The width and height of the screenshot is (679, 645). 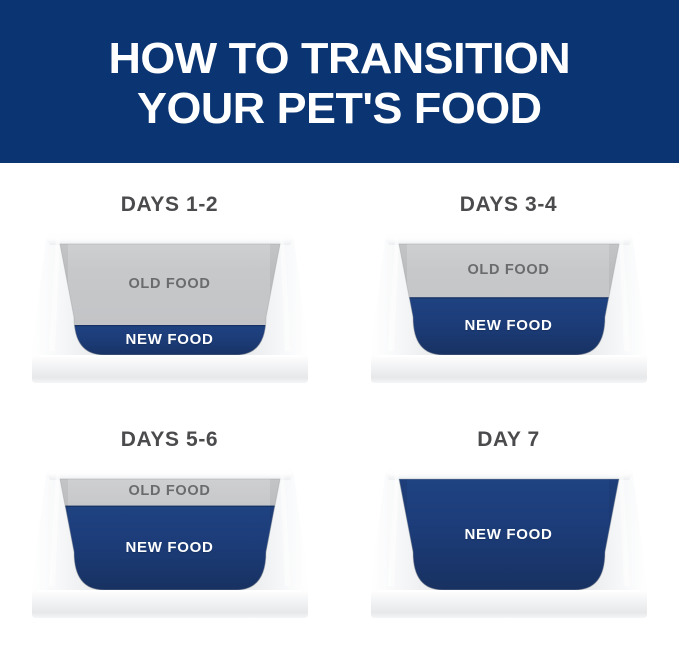 I want to click on step-label: DAYS 3-4, so click(x=508, y=204).